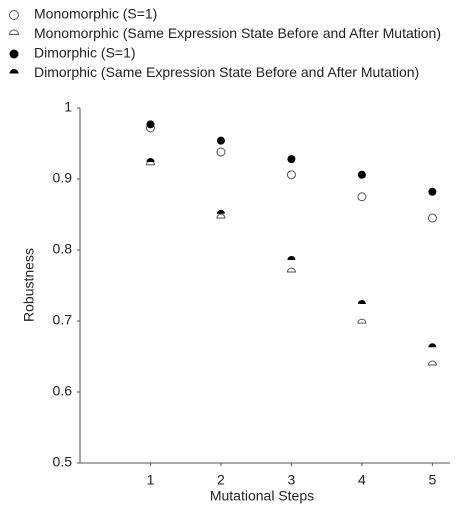  I want to click on legend-label: Monomorphic (S=1), so click(95, 14).